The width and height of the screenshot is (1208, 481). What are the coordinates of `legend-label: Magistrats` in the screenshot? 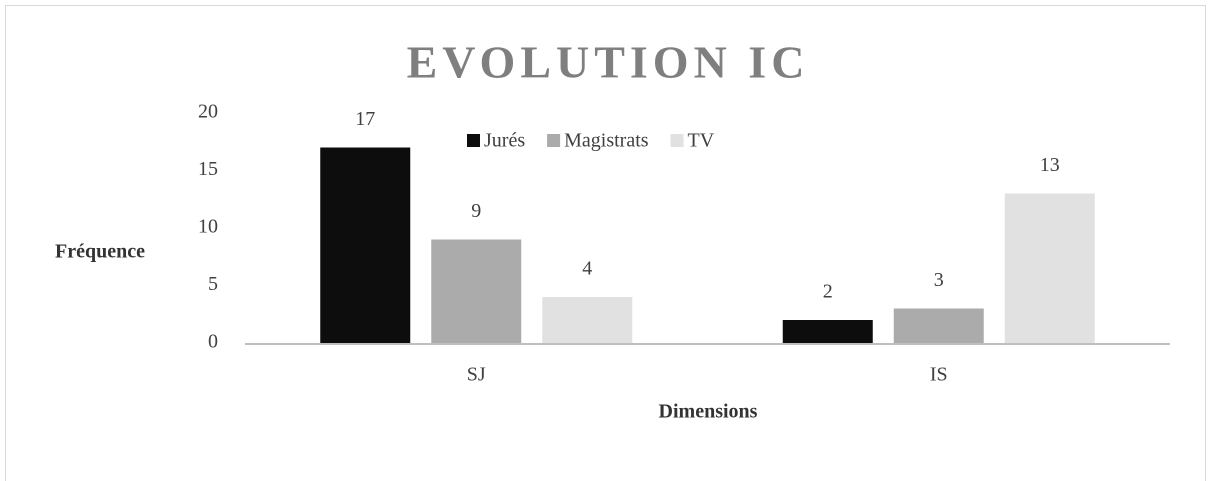 It's located at (606, 141).